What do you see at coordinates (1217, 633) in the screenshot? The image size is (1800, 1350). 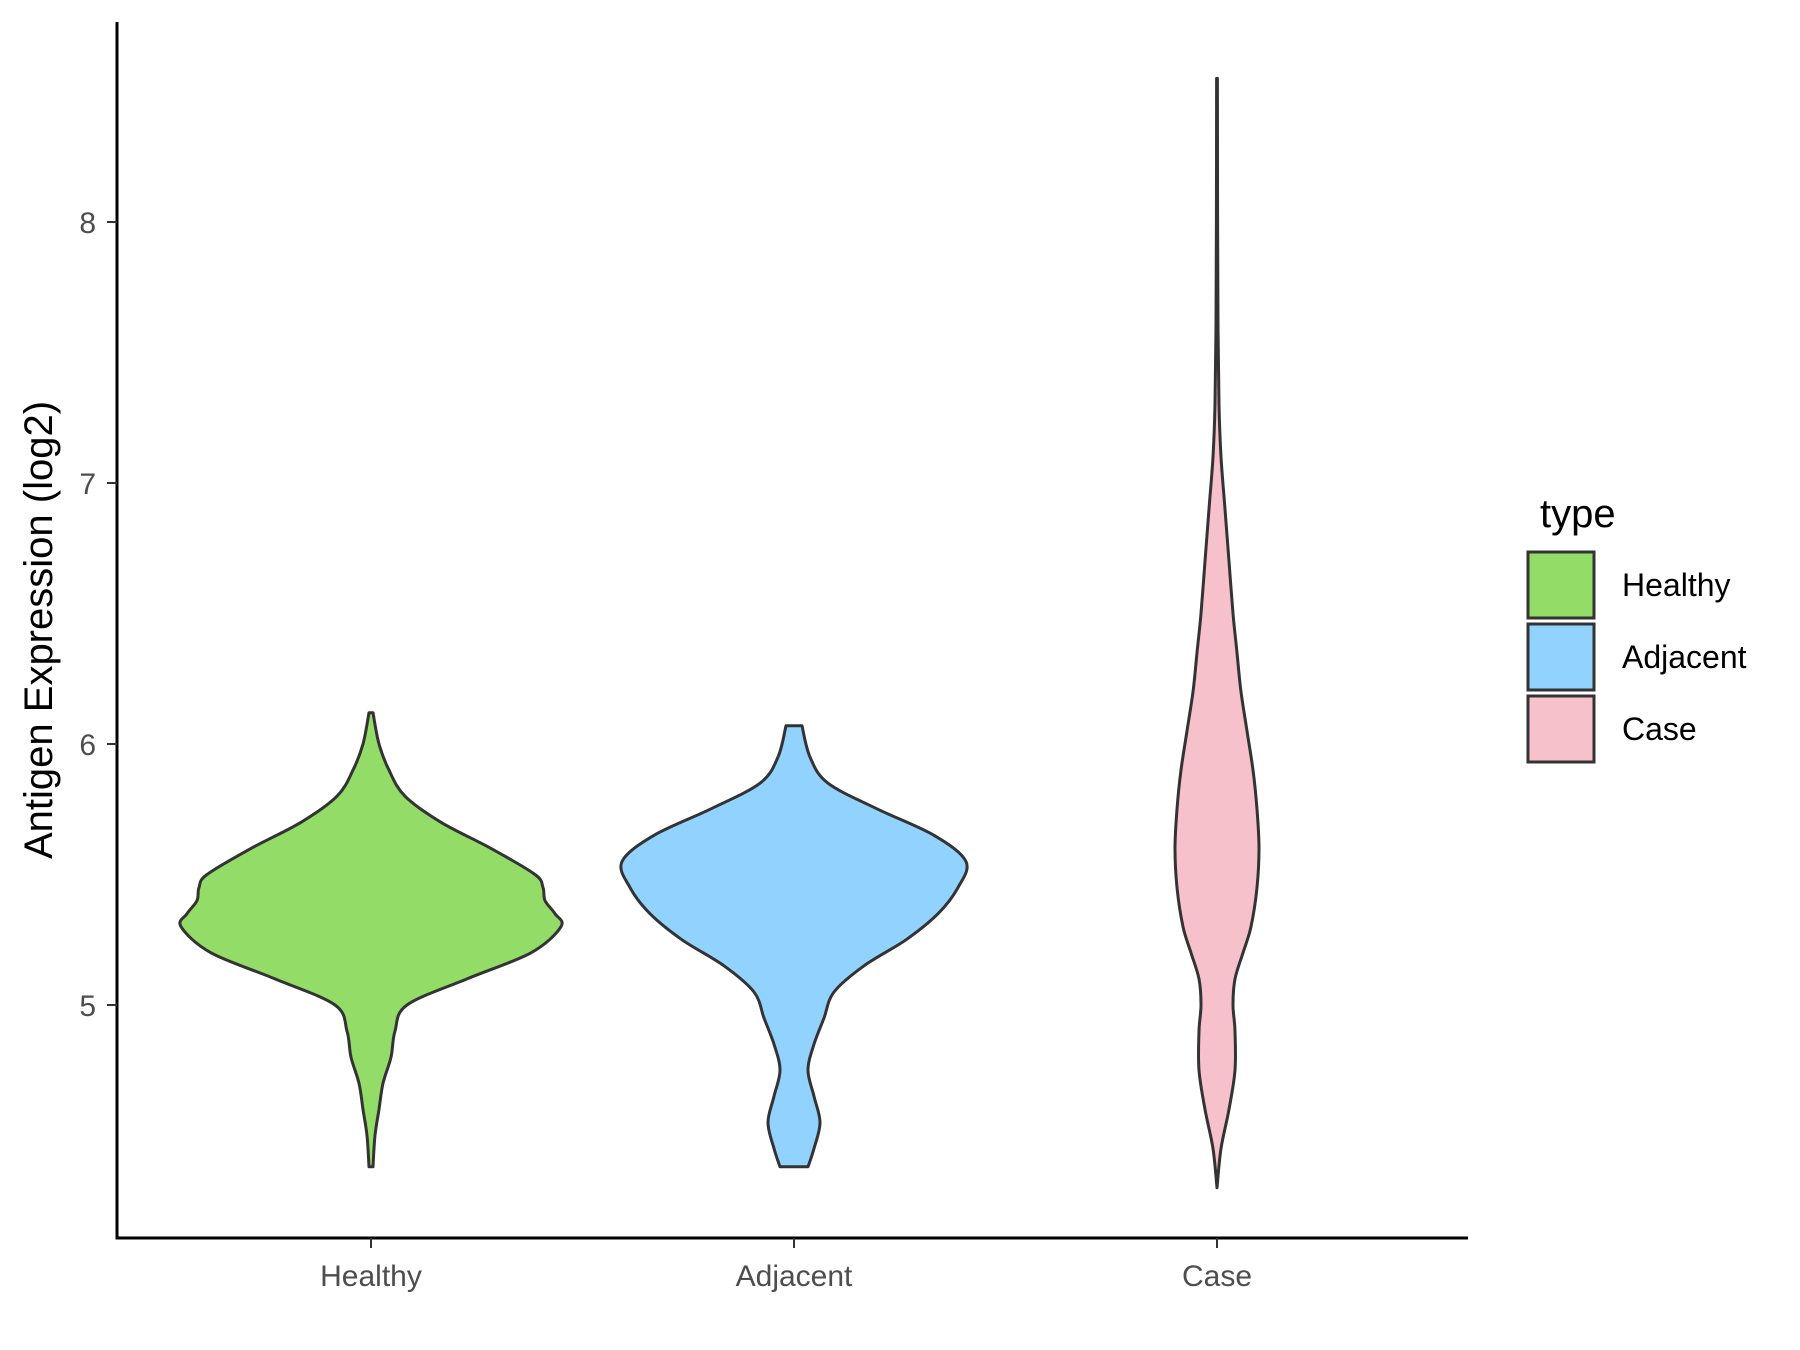 I see `violin-case` at bounding box center [1217, 633].